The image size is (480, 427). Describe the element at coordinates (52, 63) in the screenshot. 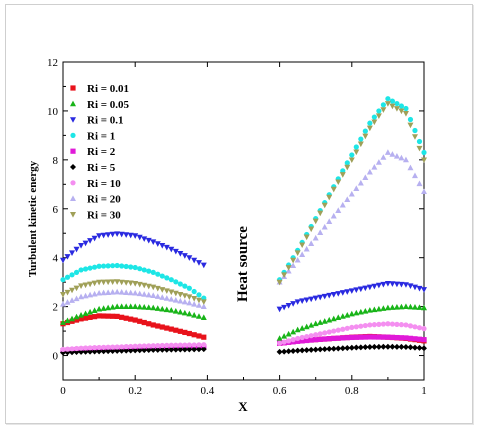

I see `y-tick-label: 12` at that location.